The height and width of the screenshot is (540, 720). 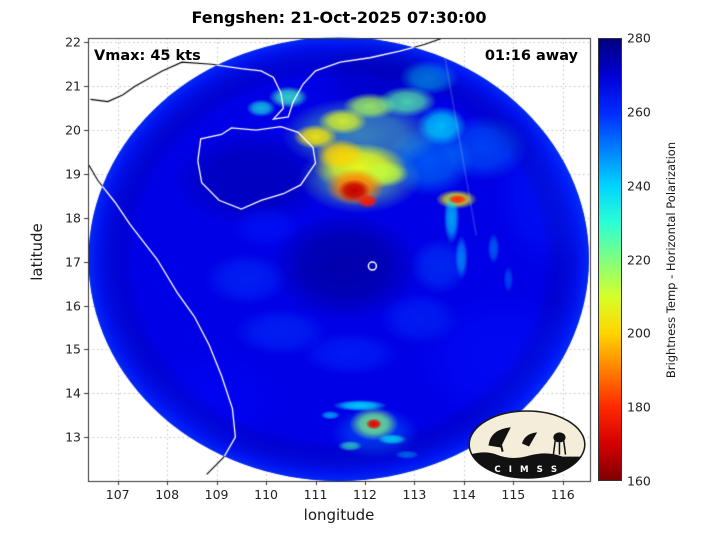 I want to click on x-tick-label: 109, so click(x=216, y=494).